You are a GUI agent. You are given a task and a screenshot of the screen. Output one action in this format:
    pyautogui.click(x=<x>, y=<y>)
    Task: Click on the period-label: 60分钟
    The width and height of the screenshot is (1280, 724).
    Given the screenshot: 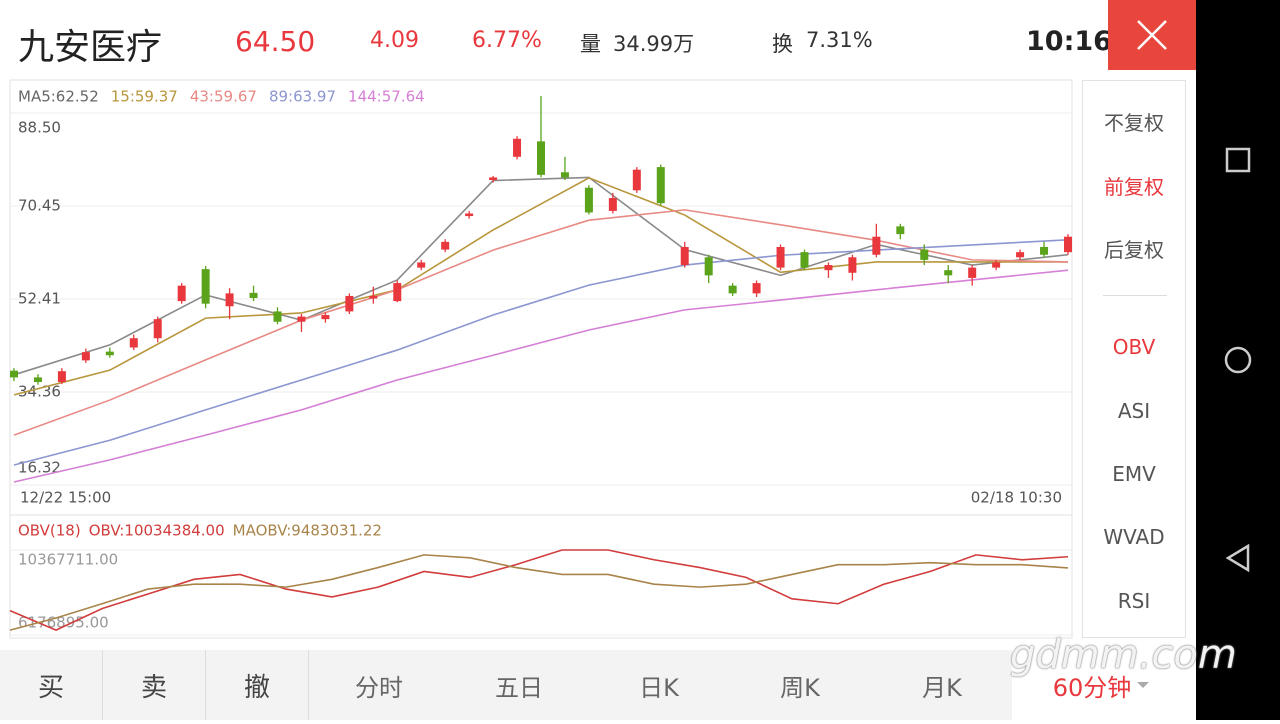 What is the action you would take?
    pyautogui.click(x=1092, y=687)
    